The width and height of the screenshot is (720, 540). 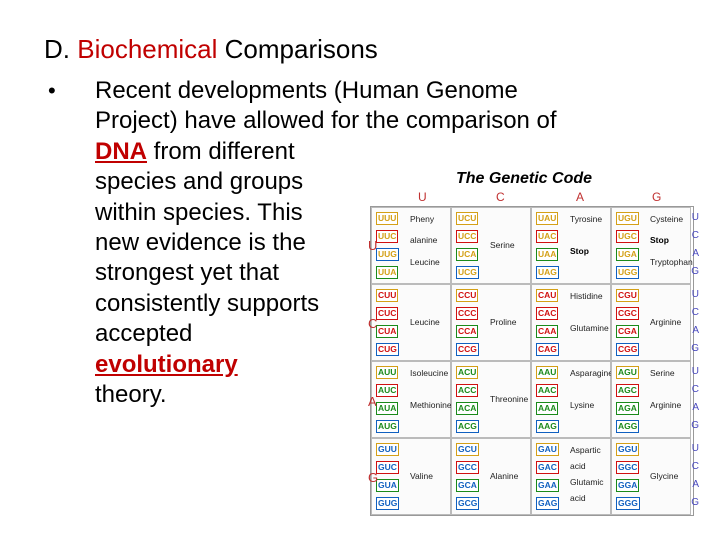 What do you see at coordinates (468, 503) in the screenshot?
I see `codon-label: GCG` at bounding box center [468, 503].